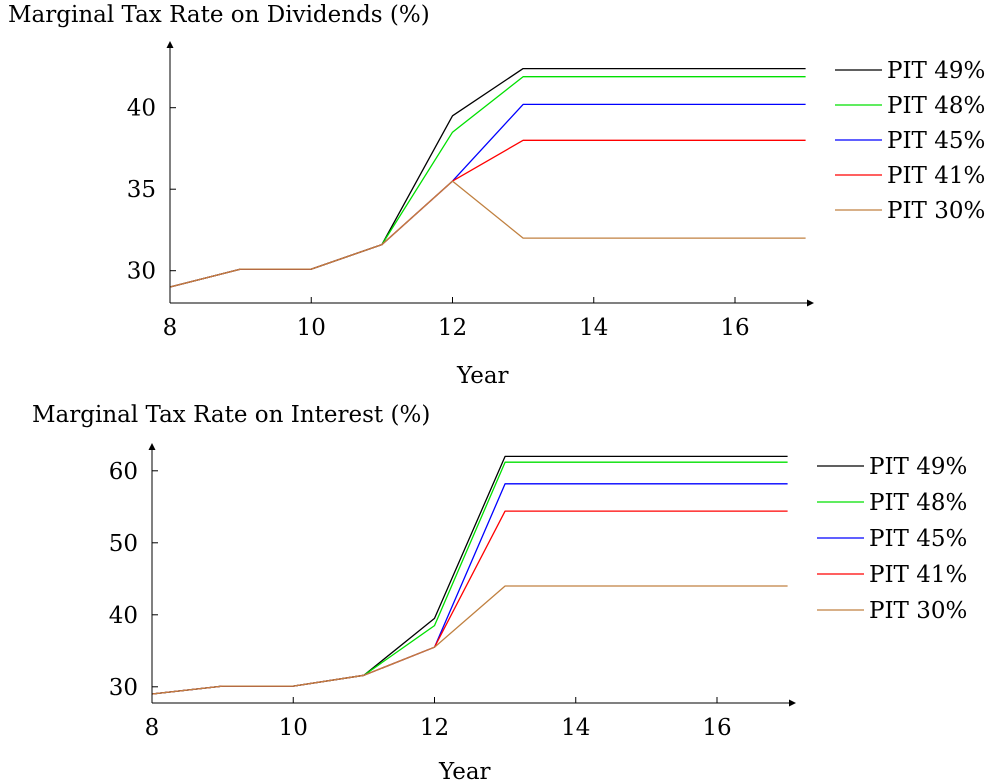 The width and height of the screenshot is (995, 784). What do you see at coordinates (123, 544) in the screenshot?
I see `y-tick-label-2: 50` at bounding box center [123, 544].